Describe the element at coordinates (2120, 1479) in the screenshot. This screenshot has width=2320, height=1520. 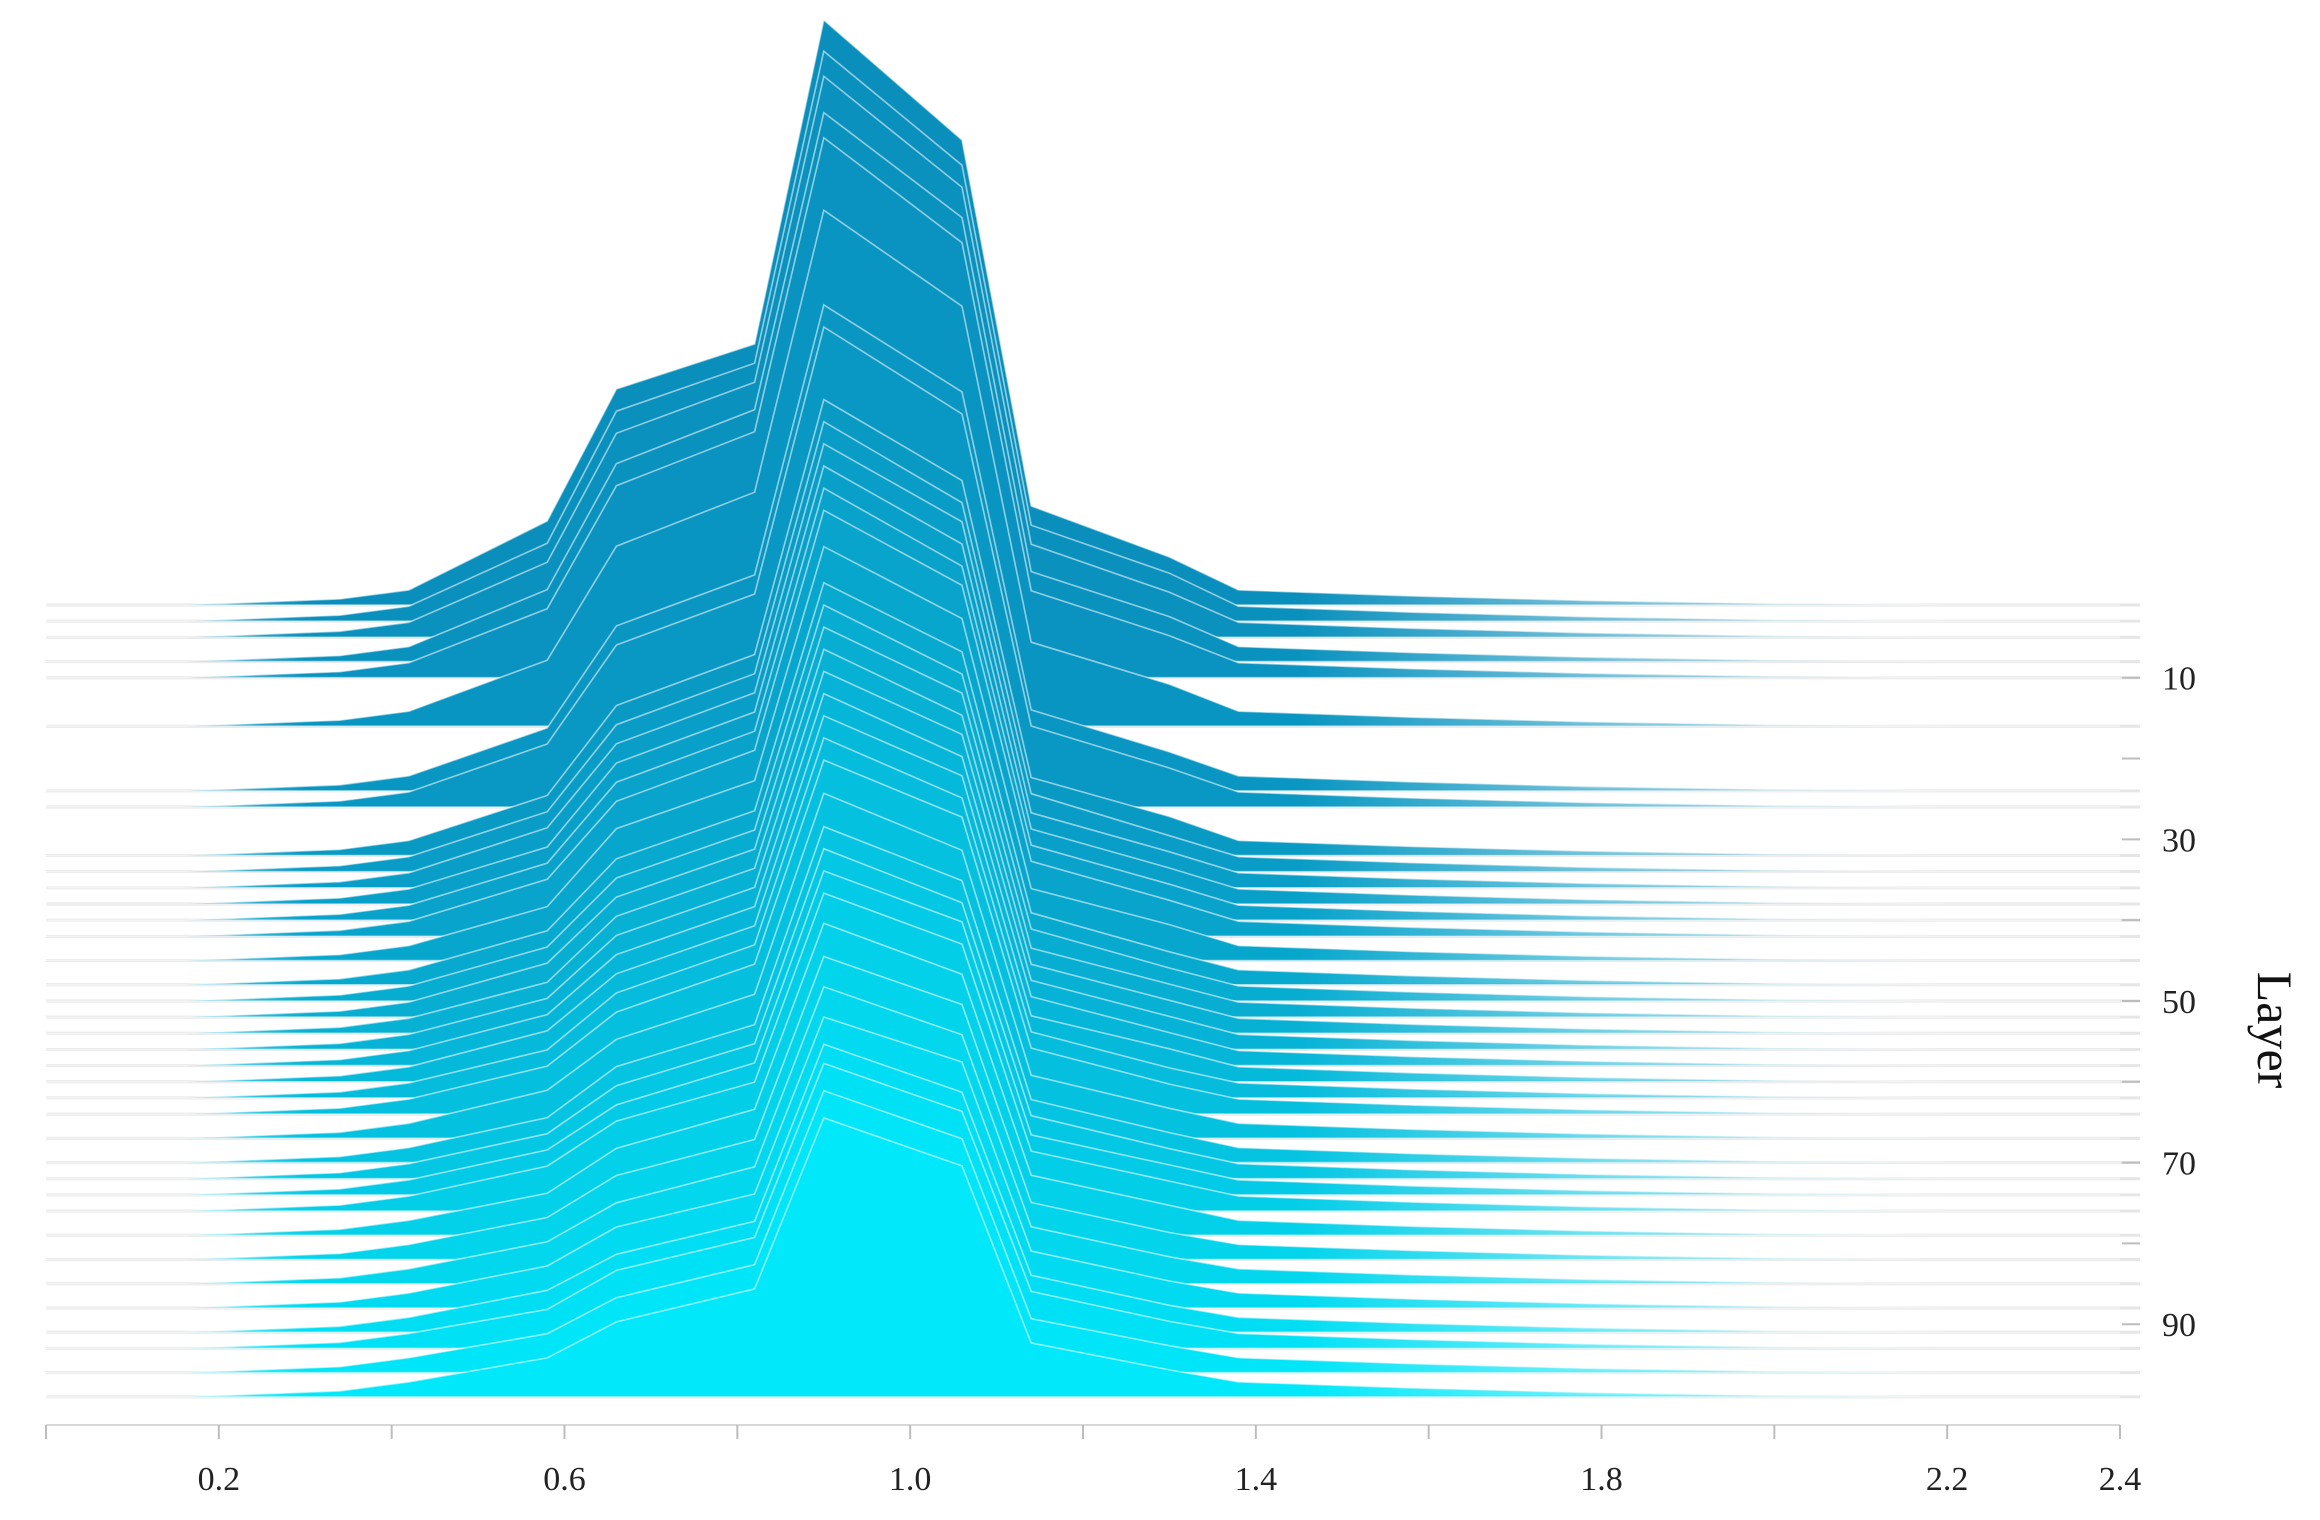
I see `x-tick-label: 2.4` at that location.